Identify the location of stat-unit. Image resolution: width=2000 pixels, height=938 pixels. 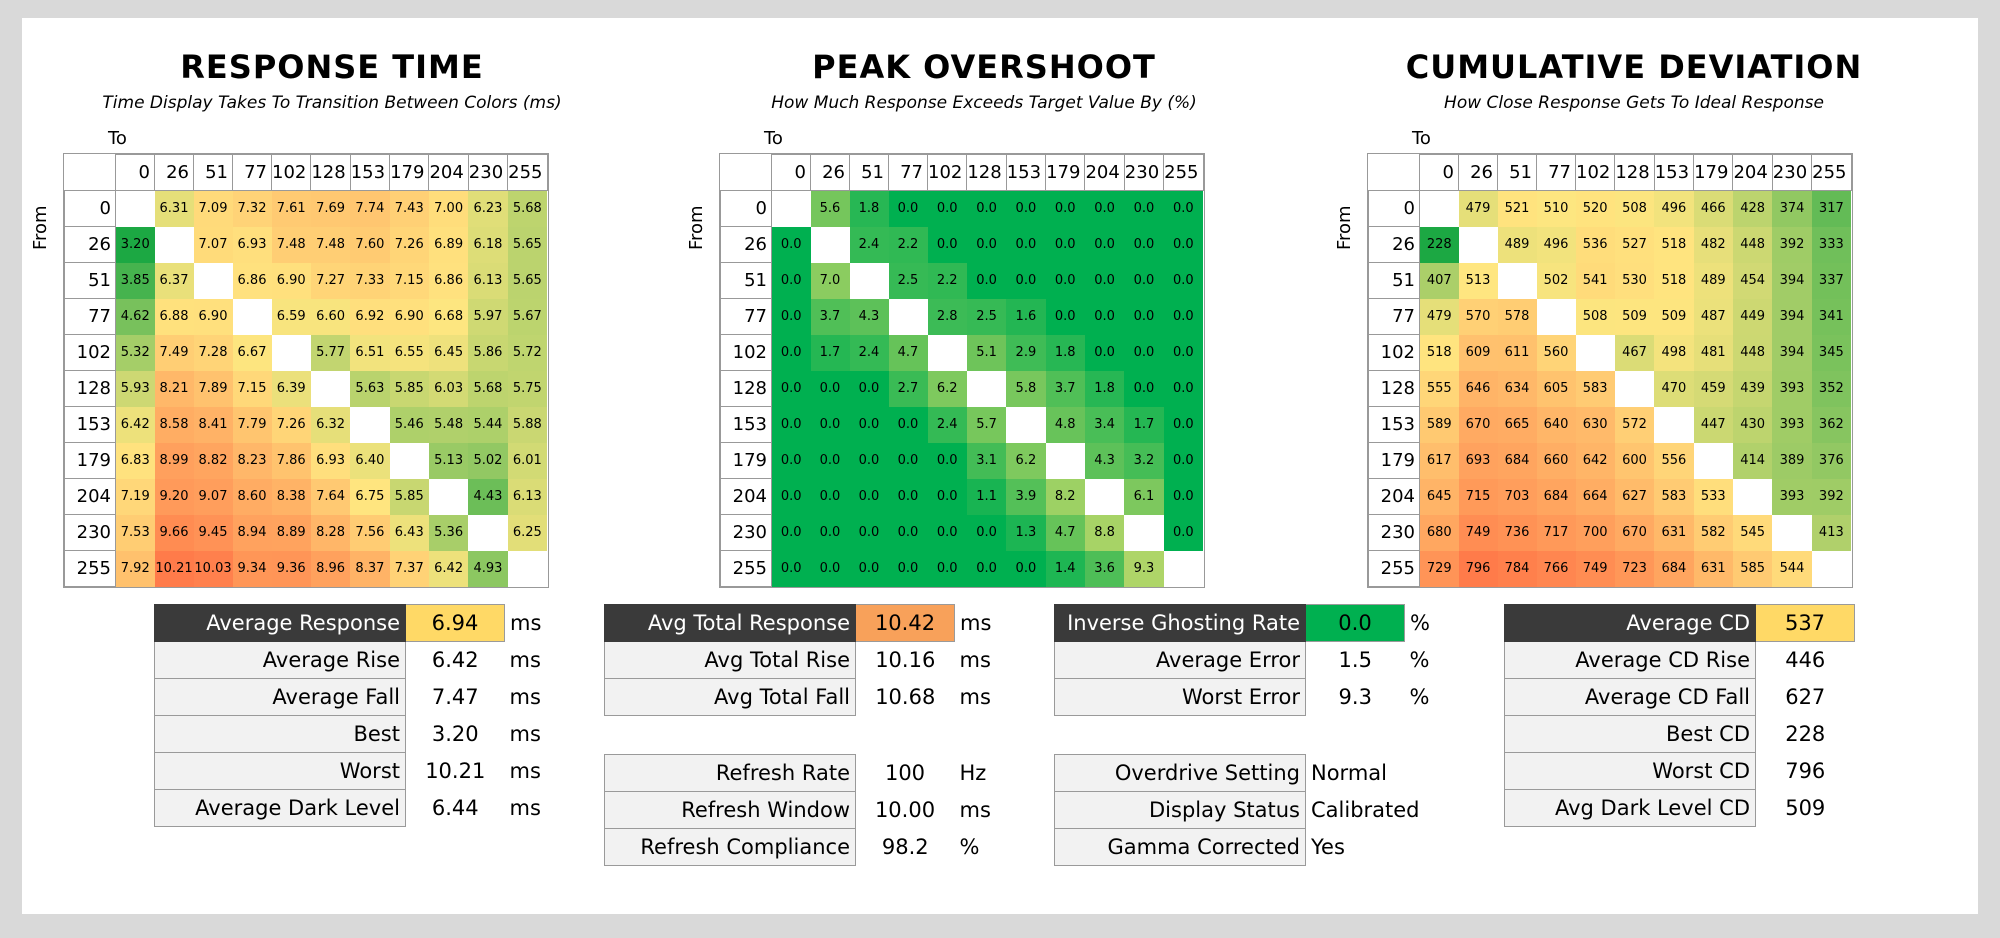
(1472, 773).